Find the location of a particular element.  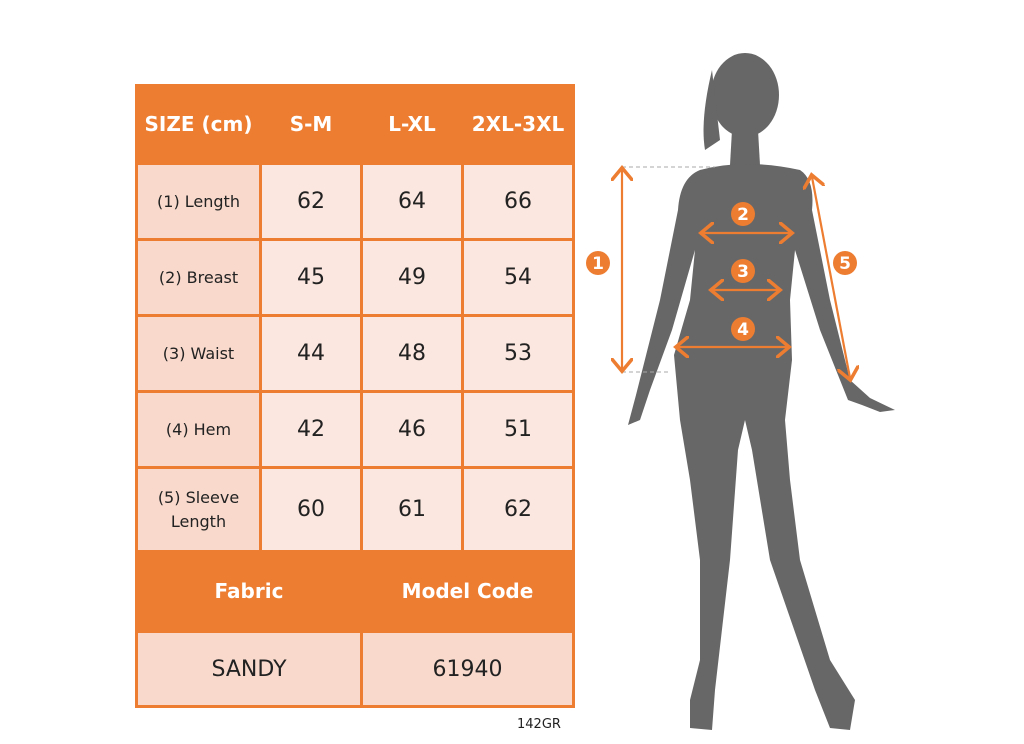

cell: 44 is located at coordinates (311, 353).